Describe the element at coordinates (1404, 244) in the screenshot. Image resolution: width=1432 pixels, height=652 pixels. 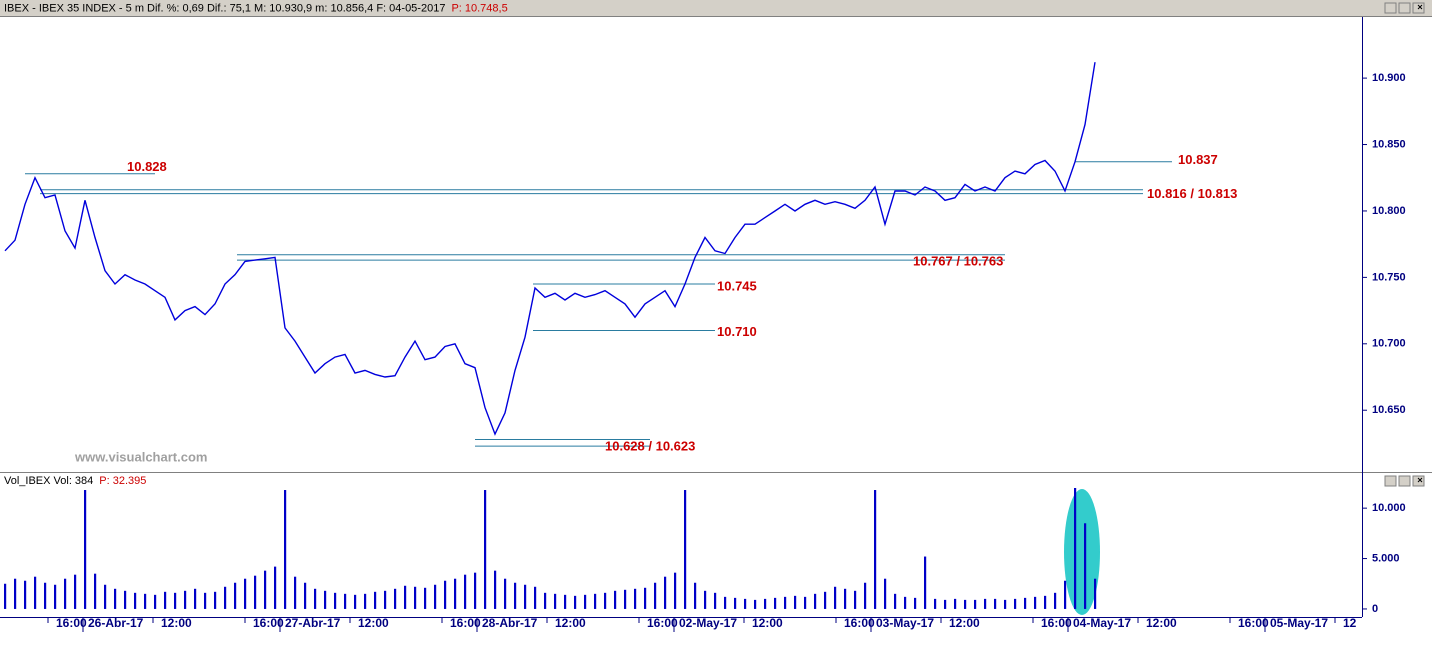
I see `window-buttons` at that location.